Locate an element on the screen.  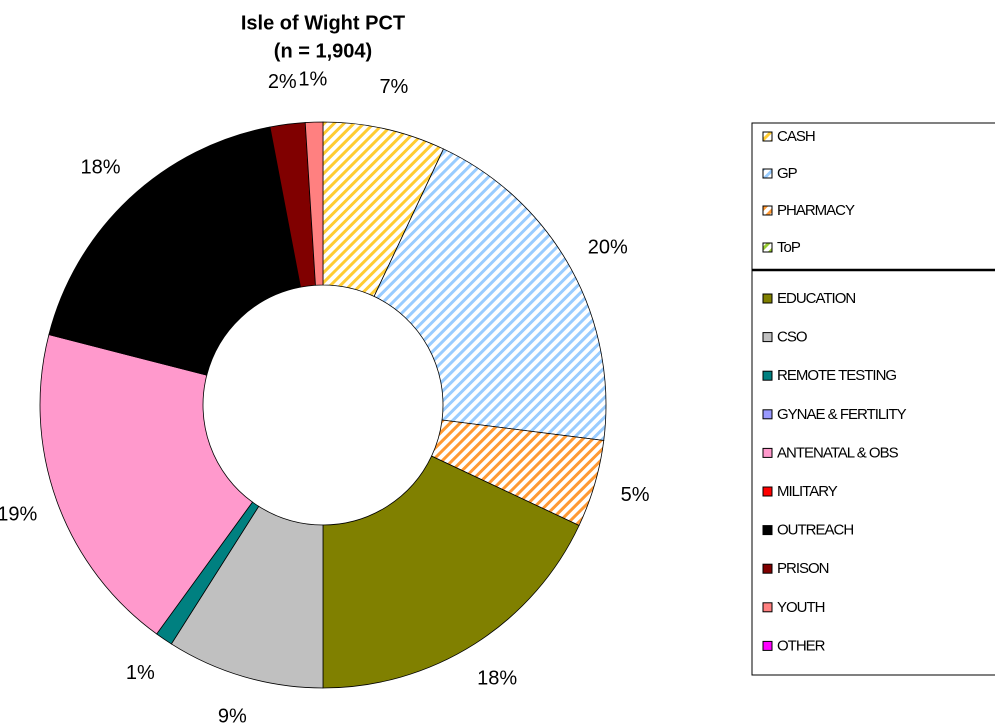
legend-label: OTHER is located at coordinates (801, 645).